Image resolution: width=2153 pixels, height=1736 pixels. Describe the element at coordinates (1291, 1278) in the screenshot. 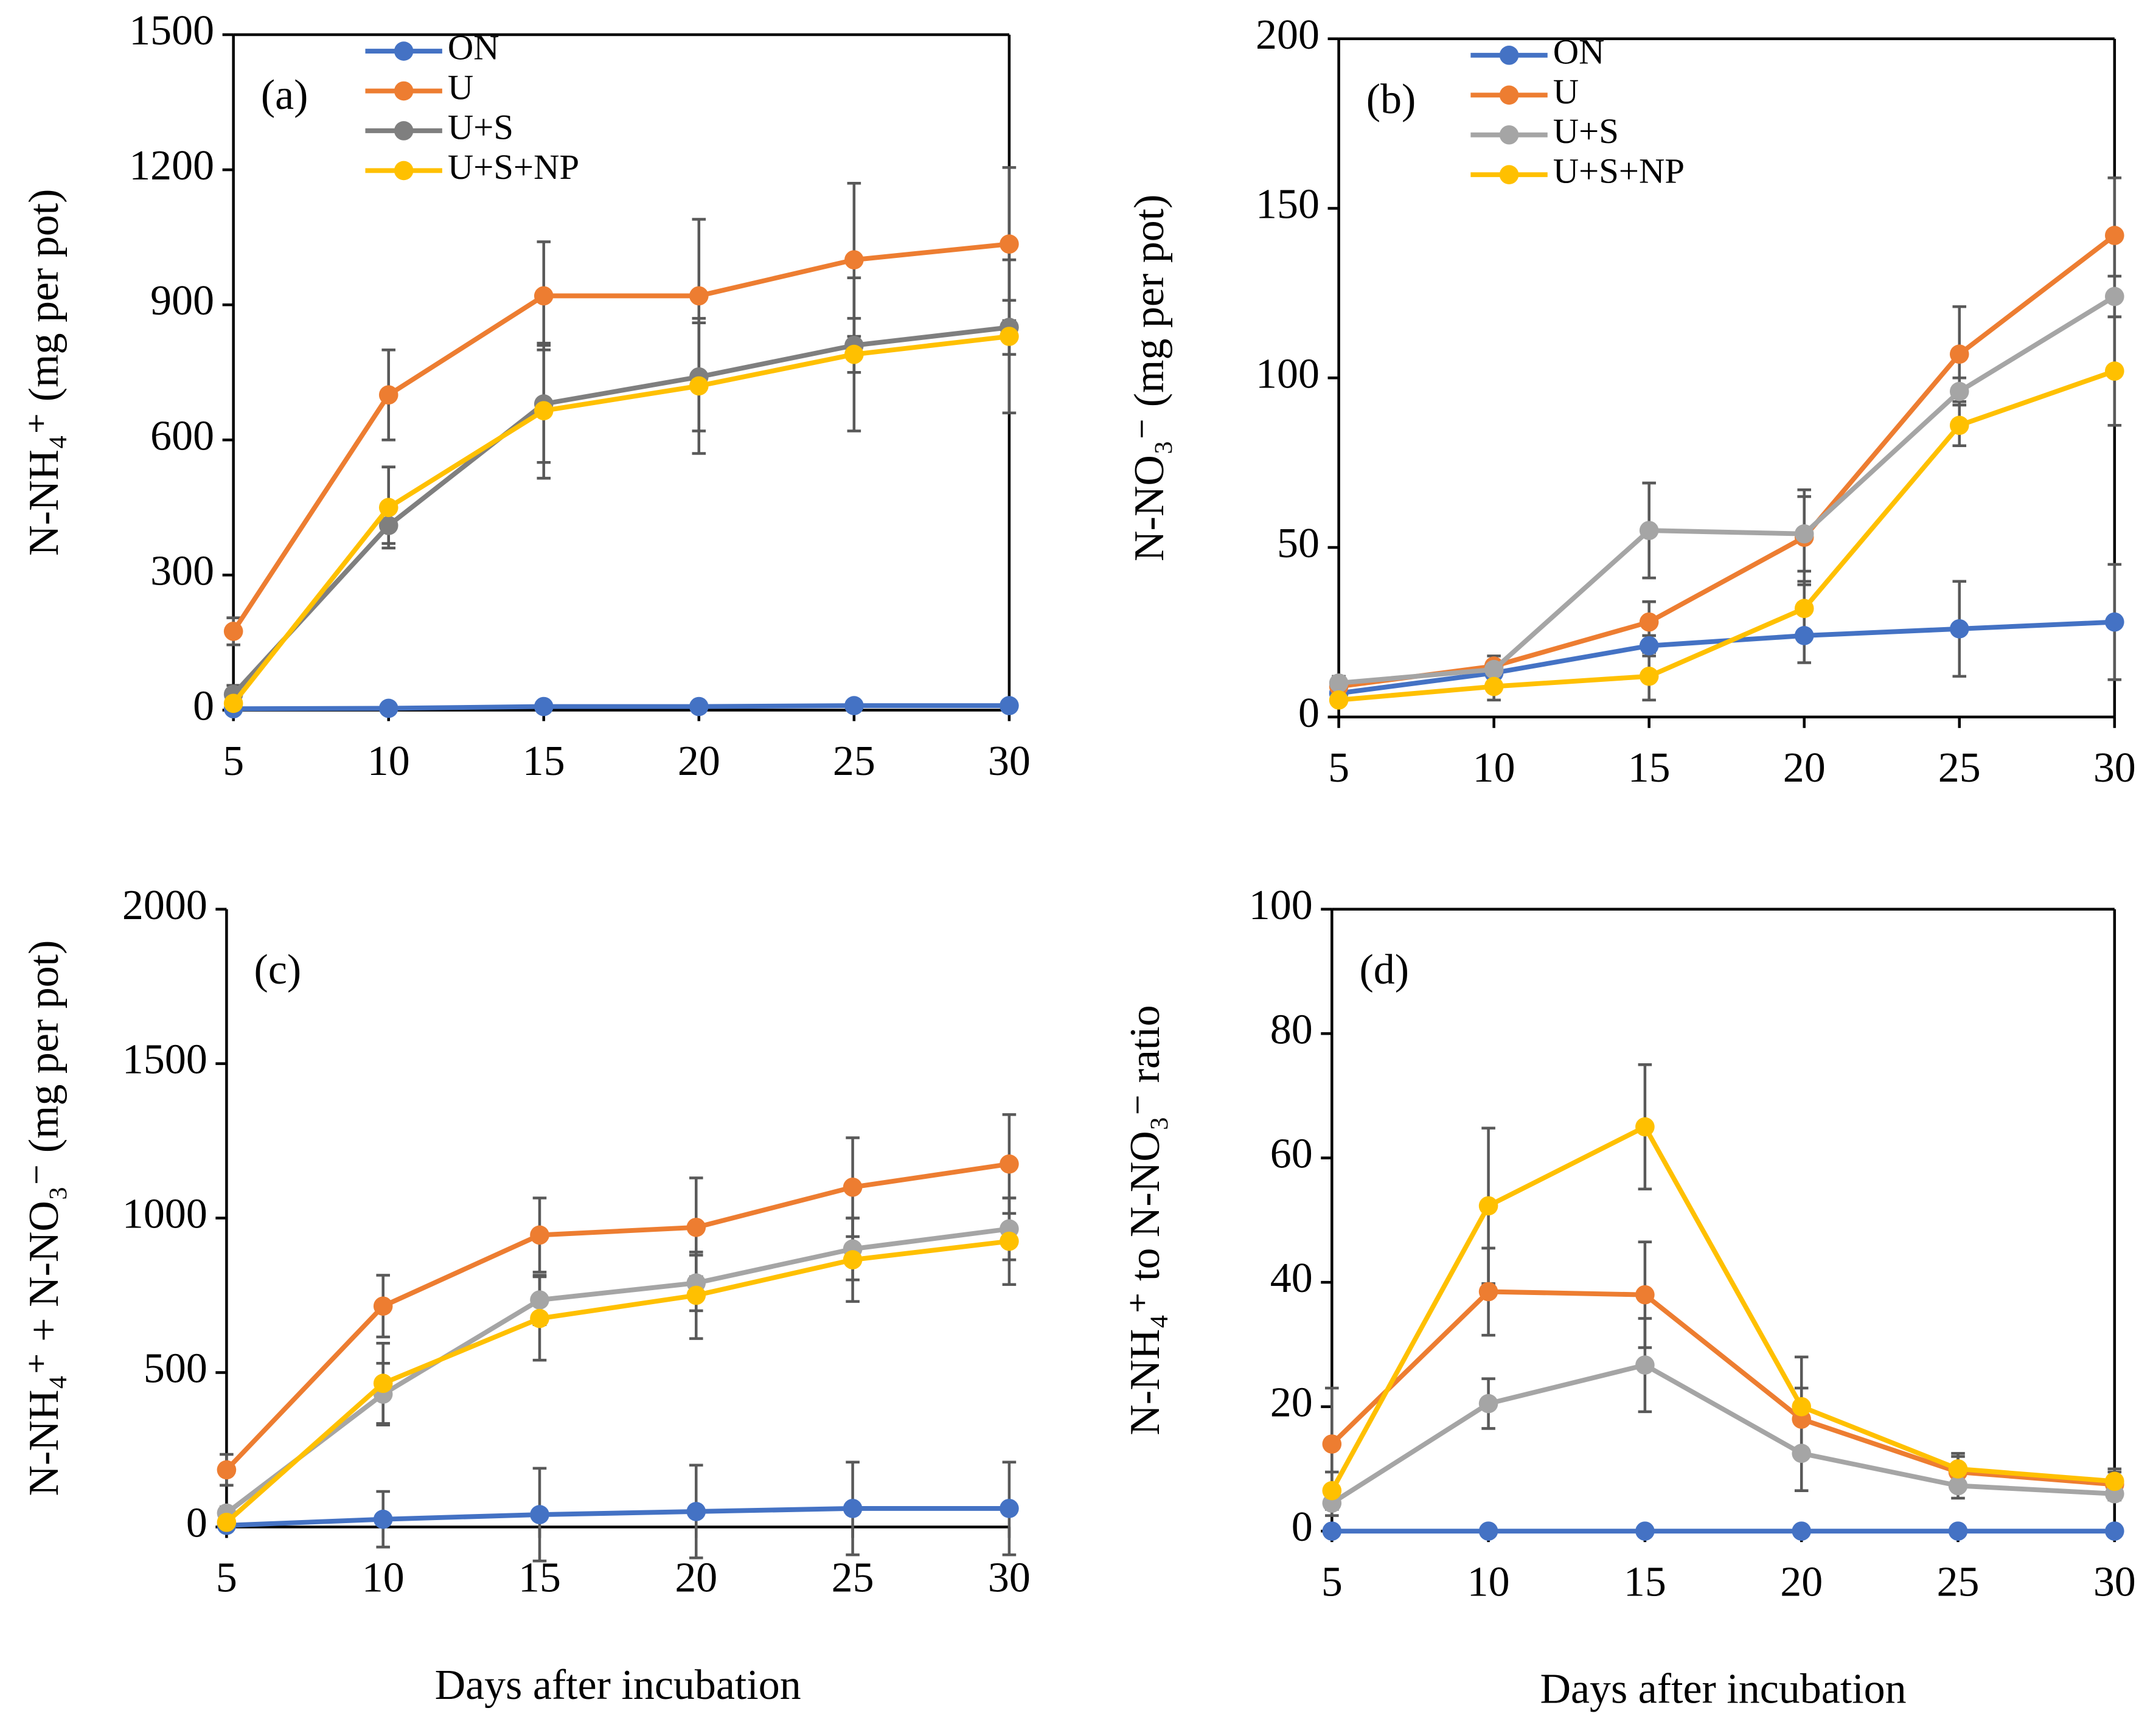

I see `y-tick-label: 40` at that location.